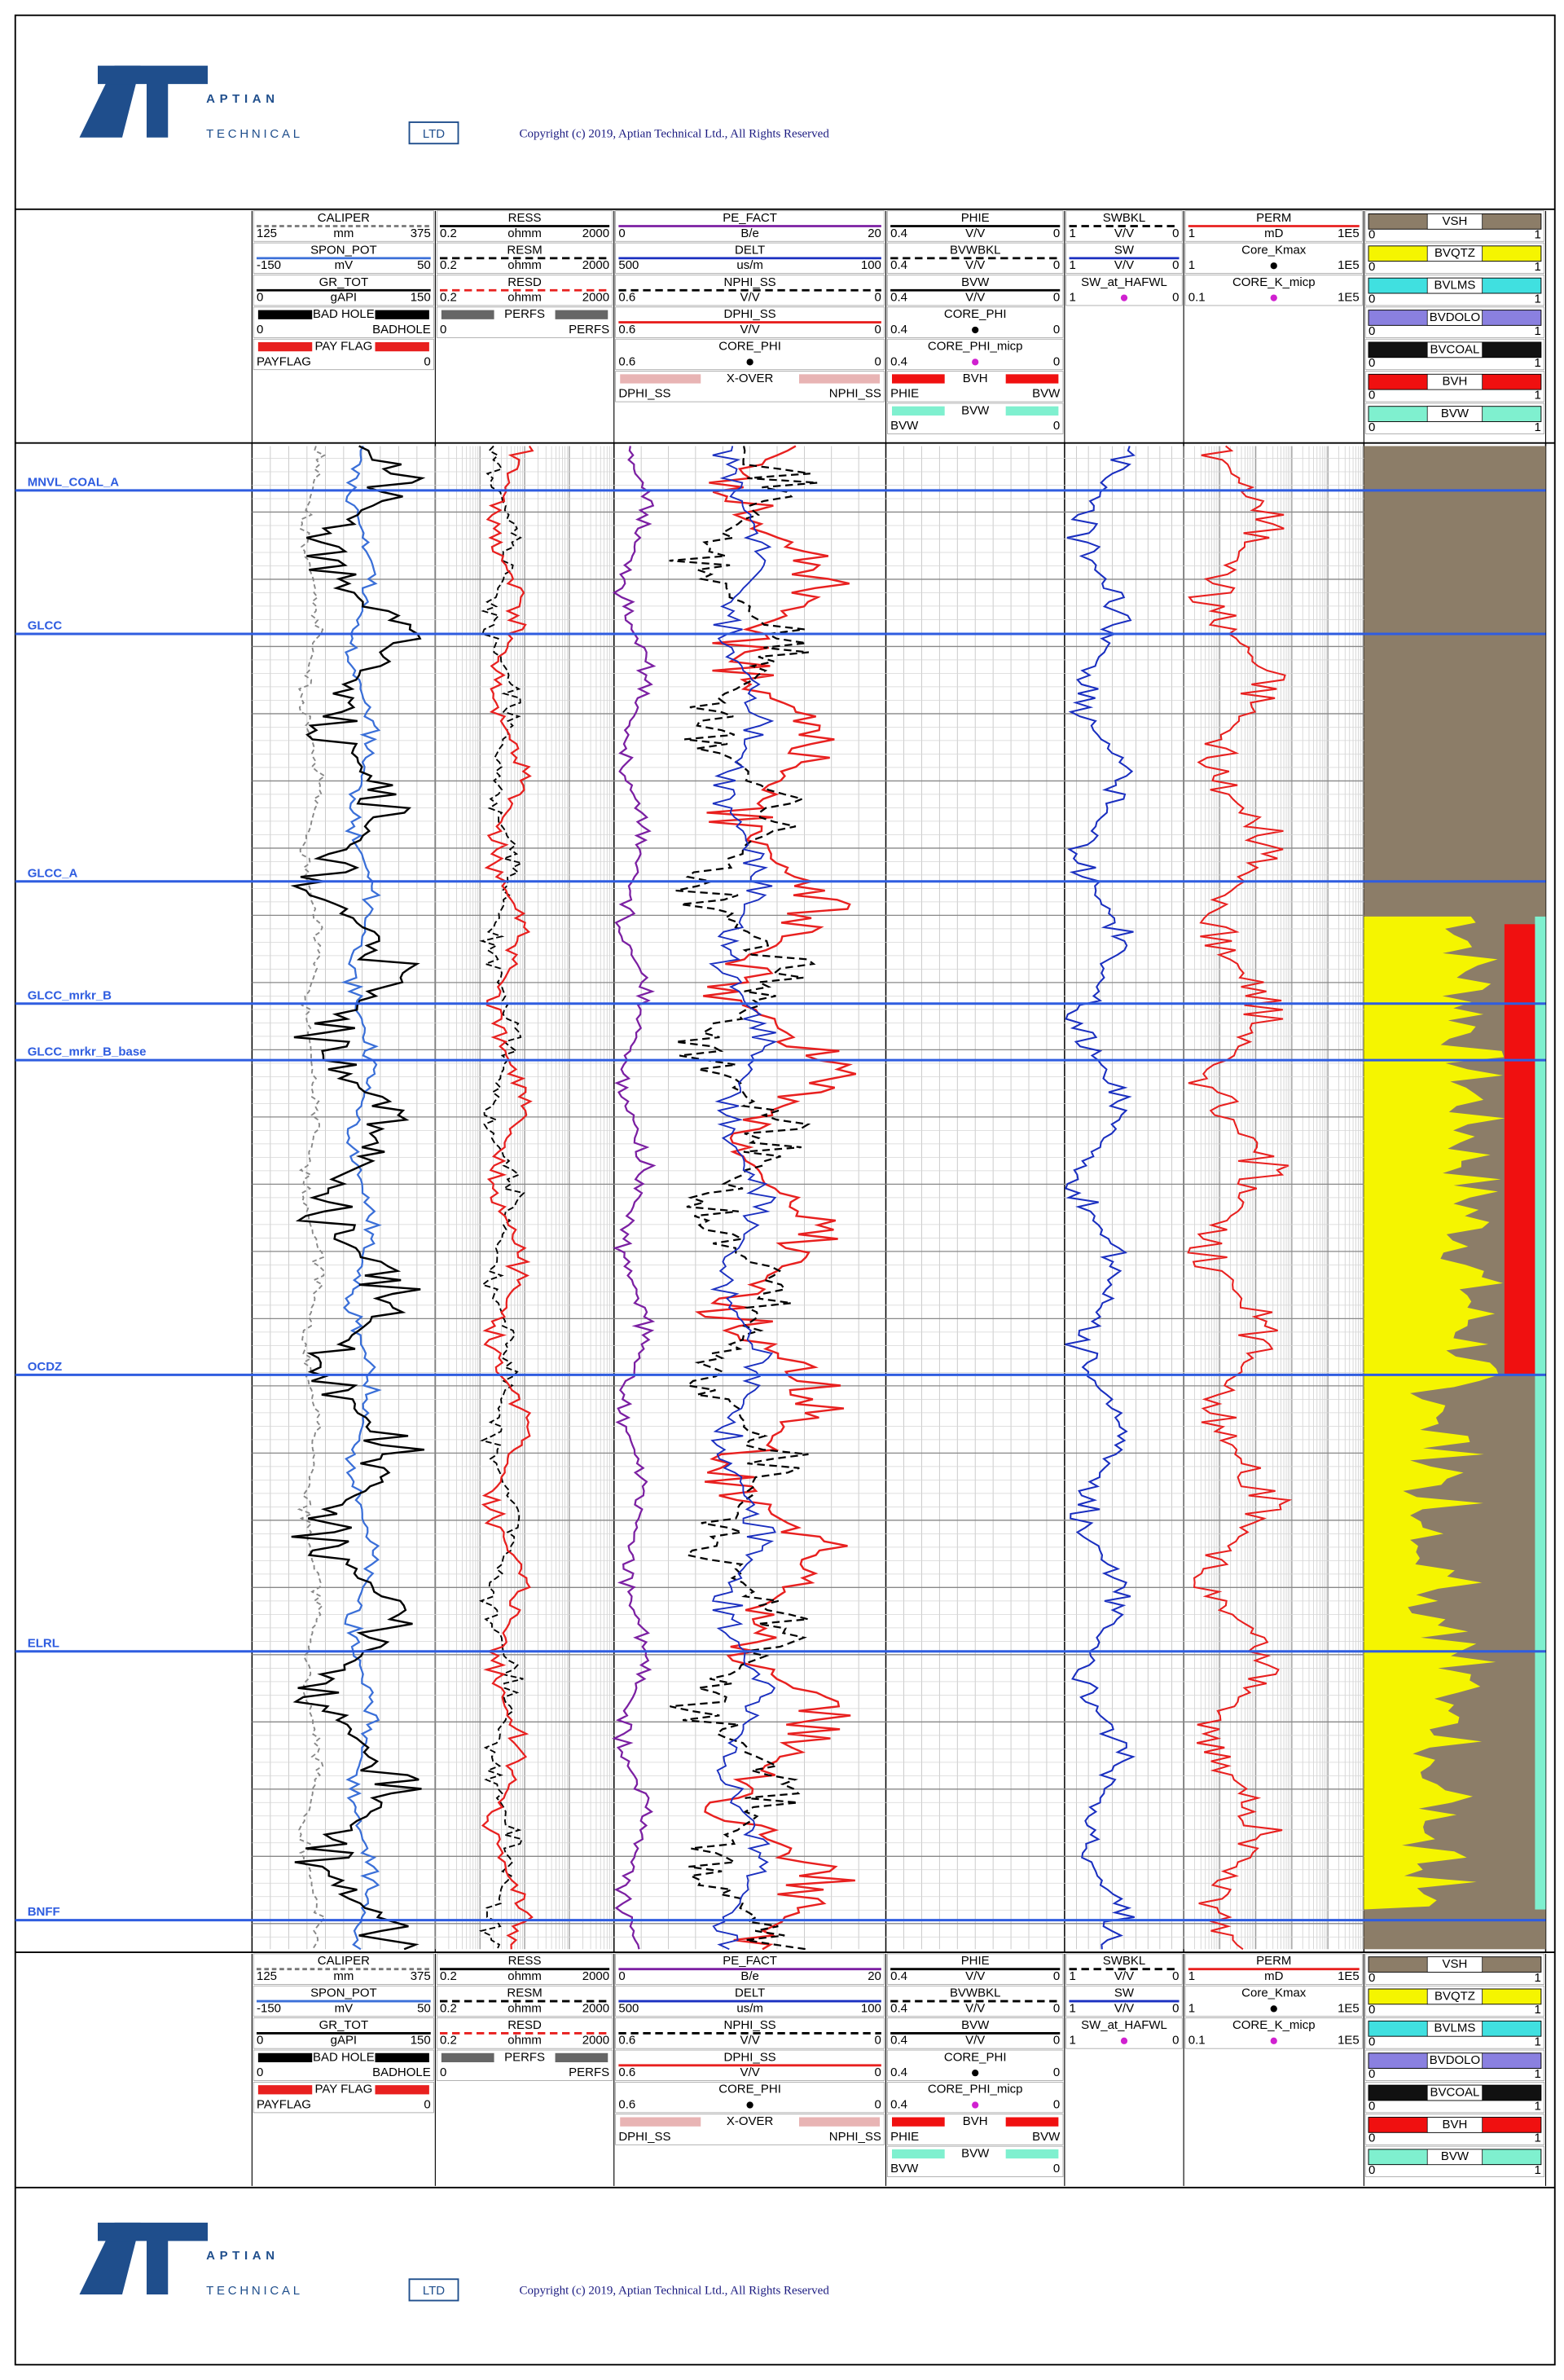 The image size is (1564, 2380). I want to click on scale-left: -150, so click(269, 2008).